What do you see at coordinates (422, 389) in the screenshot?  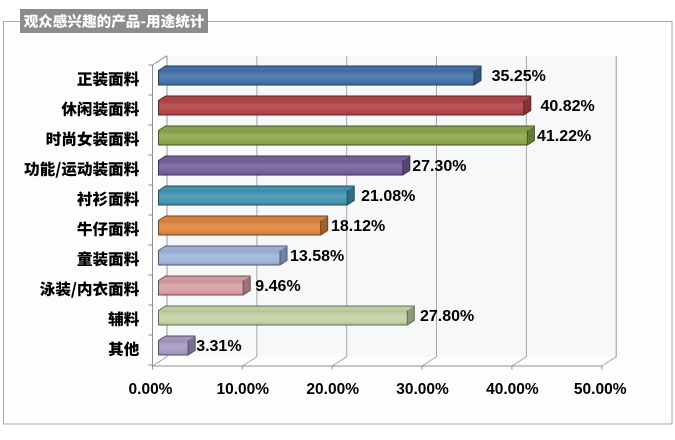 I see `svg-text: 30.00%` at bounding box center [422, 389].